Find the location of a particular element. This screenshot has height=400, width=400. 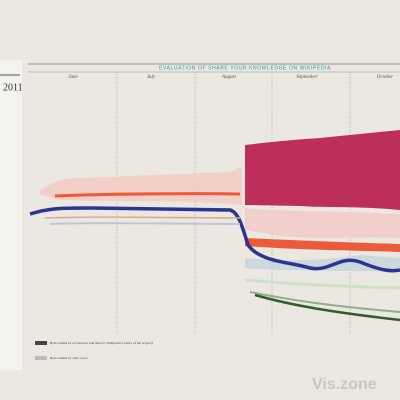

month-label: August is located at coordinates (229, 77).